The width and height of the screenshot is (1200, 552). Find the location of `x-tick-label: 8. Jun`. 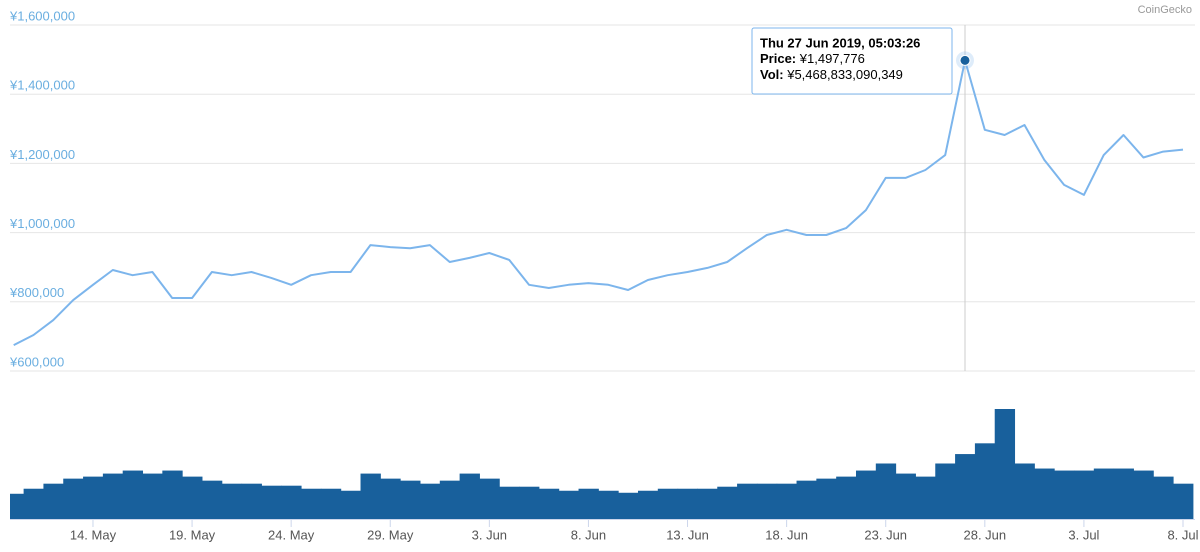

x-tick-label: 8. Jun is located at coordinates (588, 534).